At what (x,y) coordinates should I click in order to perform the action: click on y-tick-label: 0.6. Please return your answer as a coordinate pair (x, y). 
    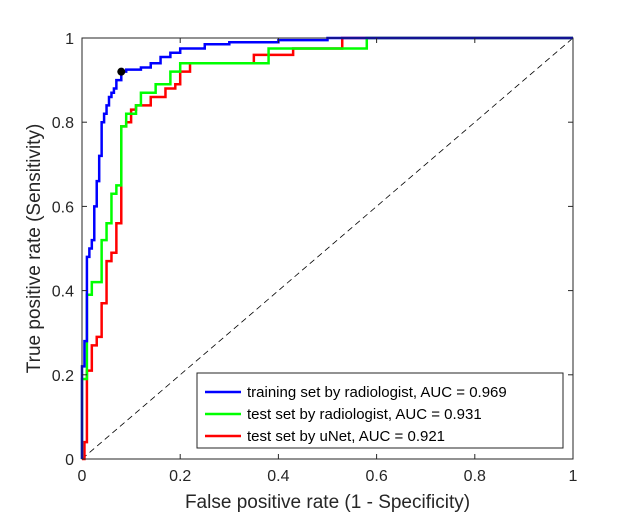
    Looking at the image, I should click on (63, 207).